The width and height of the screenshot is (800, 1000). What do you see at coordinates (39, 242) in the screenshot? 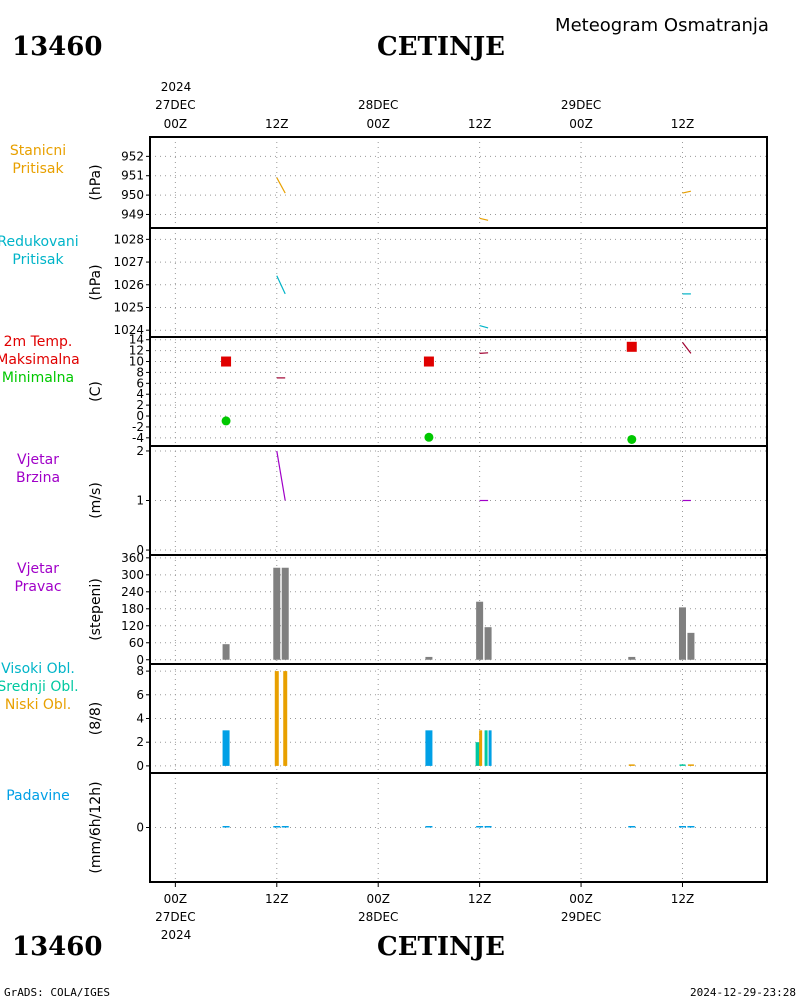
I see `series-label: Redukovani` at bounding box center [39, 242].